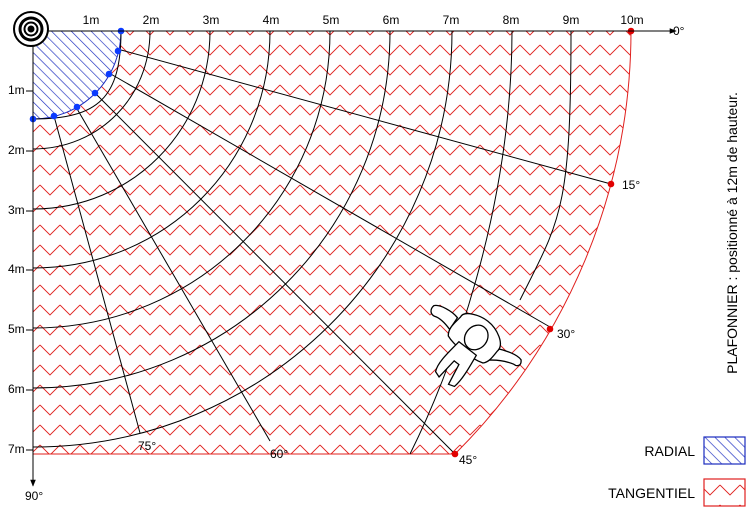  I want to click on angle-label: 30°, so click(566, 334).